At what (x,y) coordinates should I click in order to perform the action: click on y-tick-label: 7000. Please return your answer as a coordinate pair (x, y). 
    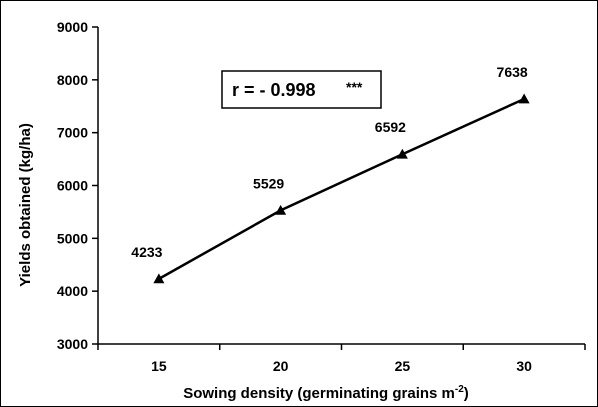
    Looking at the image, I should click on (72, 133).